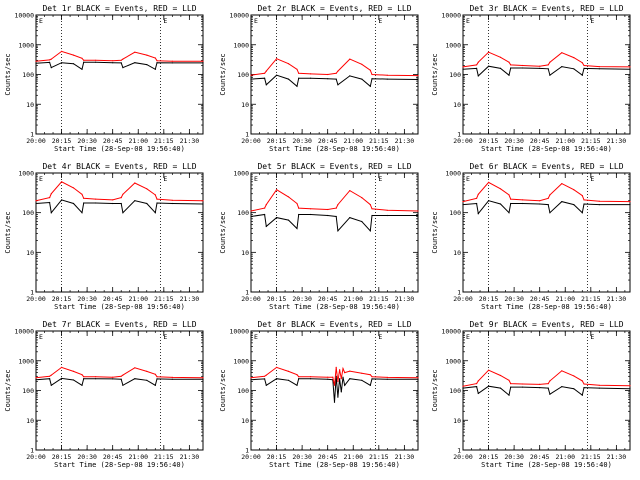 The width and height of the screenshot is (640, 480). I want to click on series-lld-line, so click(119, 372).